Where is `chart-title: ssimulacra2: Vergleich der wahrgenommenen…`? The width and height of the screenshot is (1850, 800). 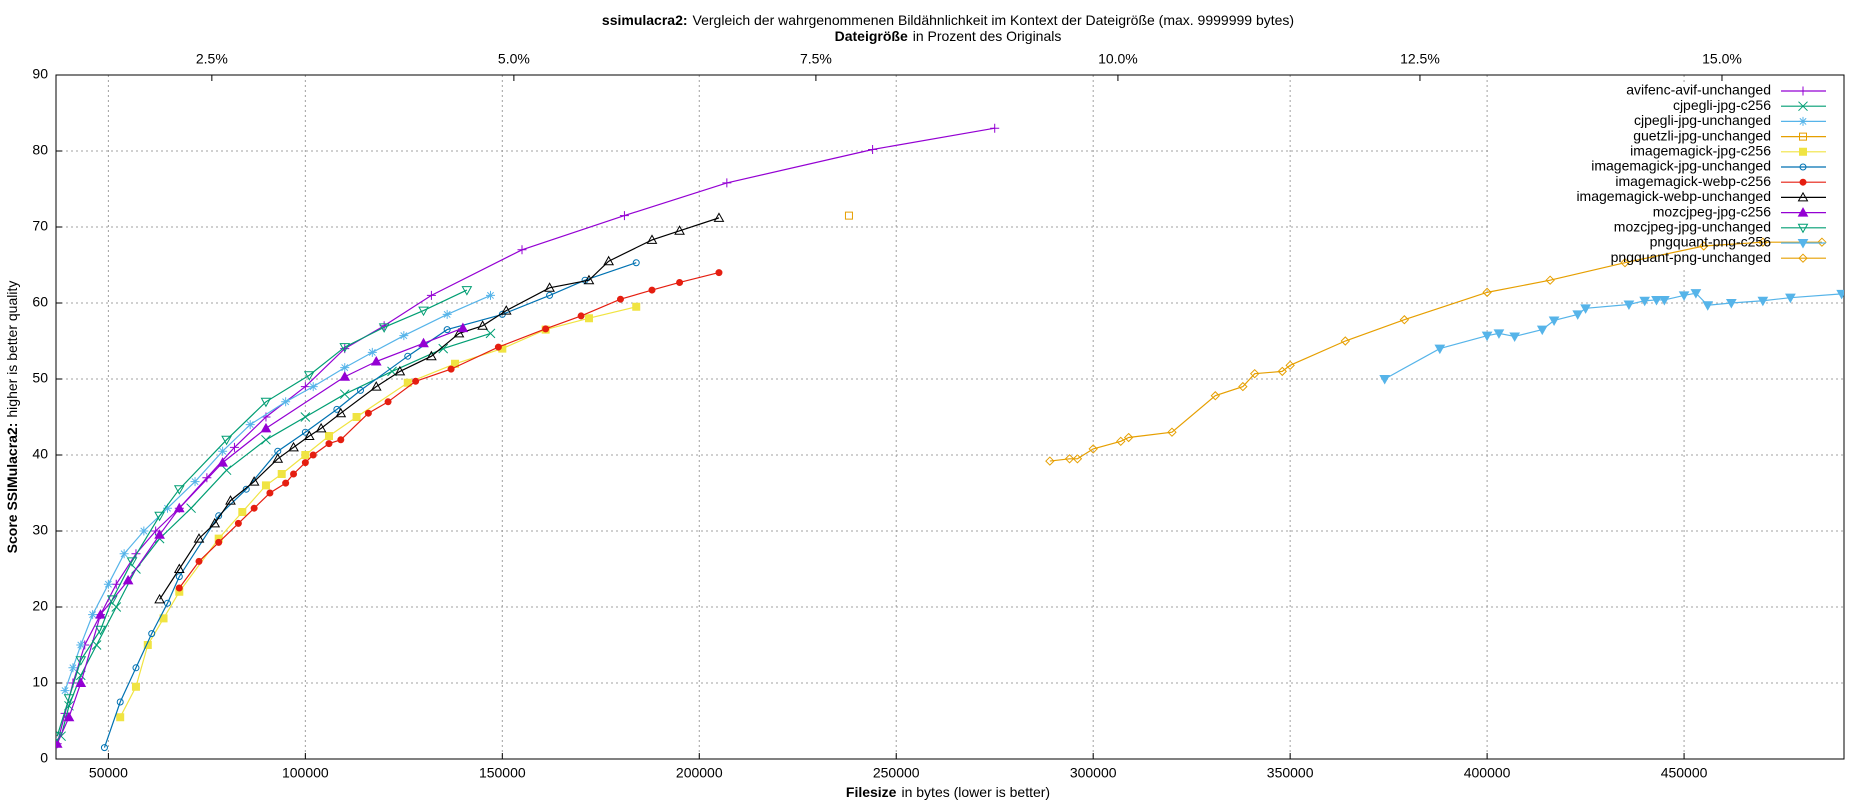
chart-title: ssimulacra2: Vergleich der wahrgenommenen… is located at coordinates (948, 20).